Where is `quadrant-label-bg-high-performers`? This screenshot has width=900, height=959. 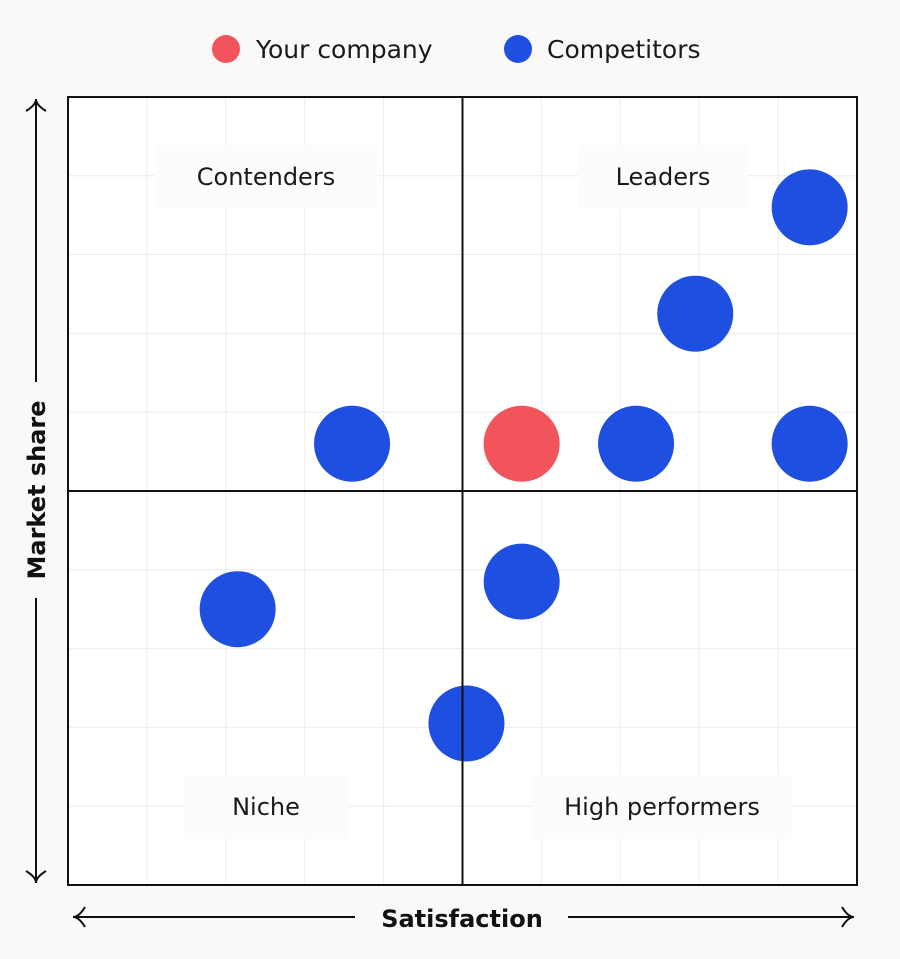
quadrant-label-bg-high-performers is located at coordinates (662, 807).